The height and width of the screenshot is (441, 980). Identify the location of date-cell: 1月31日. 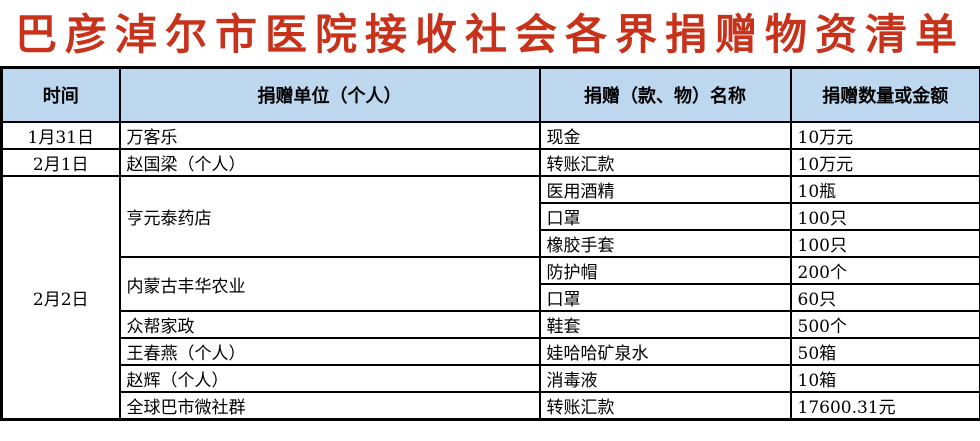
(60, 135).